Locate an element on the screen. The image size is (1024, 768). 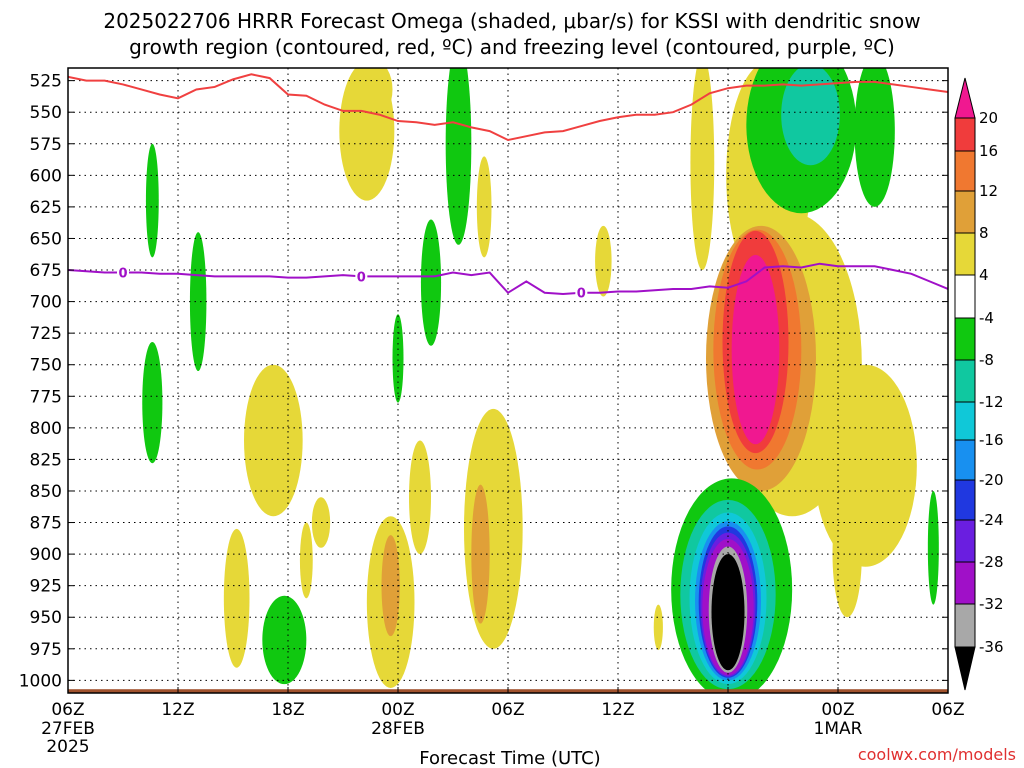
colorbar-tick-label: -12 is located at coordinates (991, 402).